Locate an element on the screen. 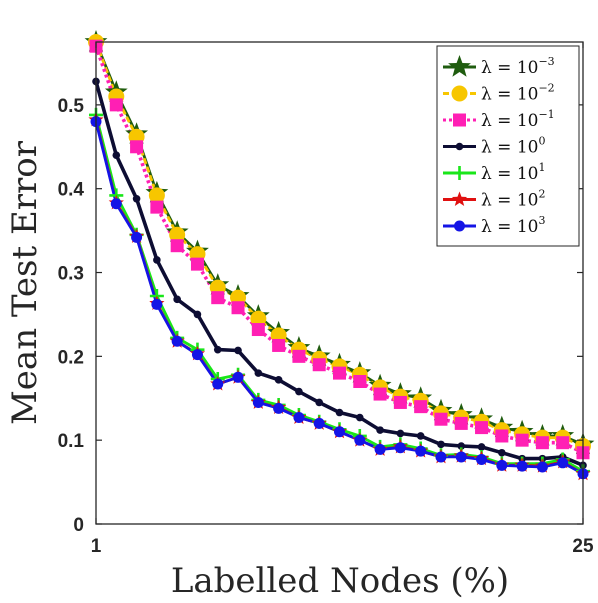 The width and height of the screenshot is (598, 603). legend-label-4: λ = 101 is located at coordinates (513, 172).